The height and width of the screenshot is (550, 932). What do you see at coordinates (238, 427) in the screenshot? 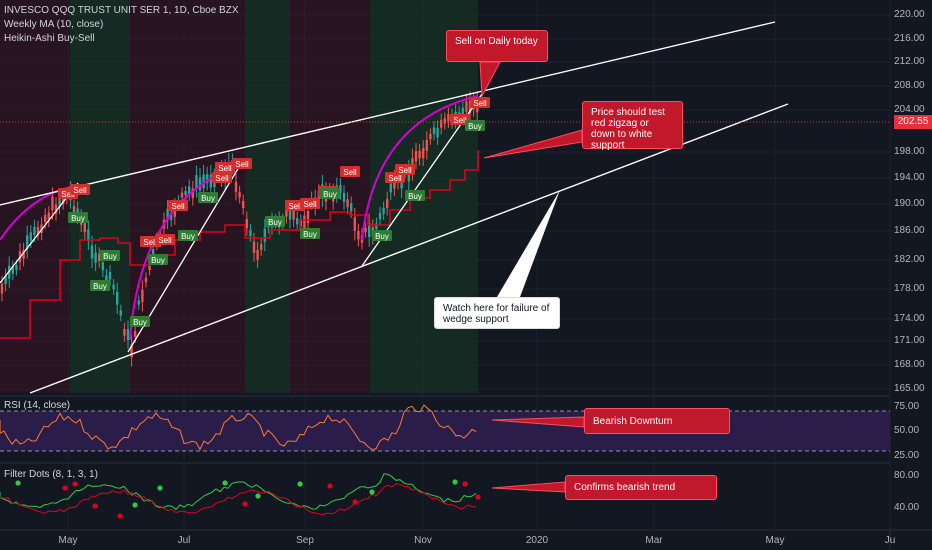
I see `rsi-line` at bounding box center [238, 427].